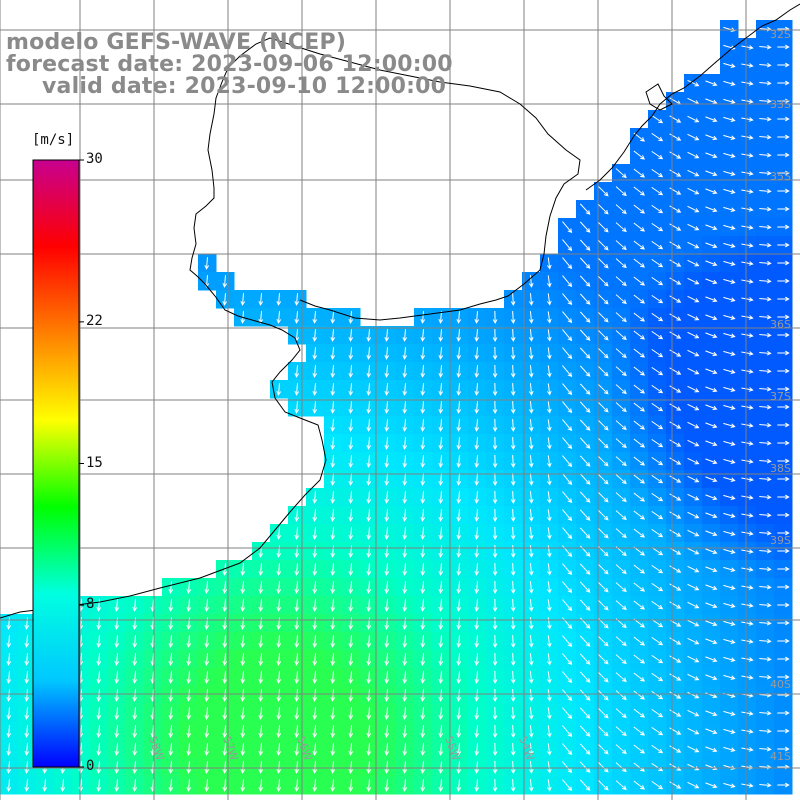 The height and width of the screenshot is (800, 800). I want to click on colorbar-tick-label: 30, so click(94, 159).